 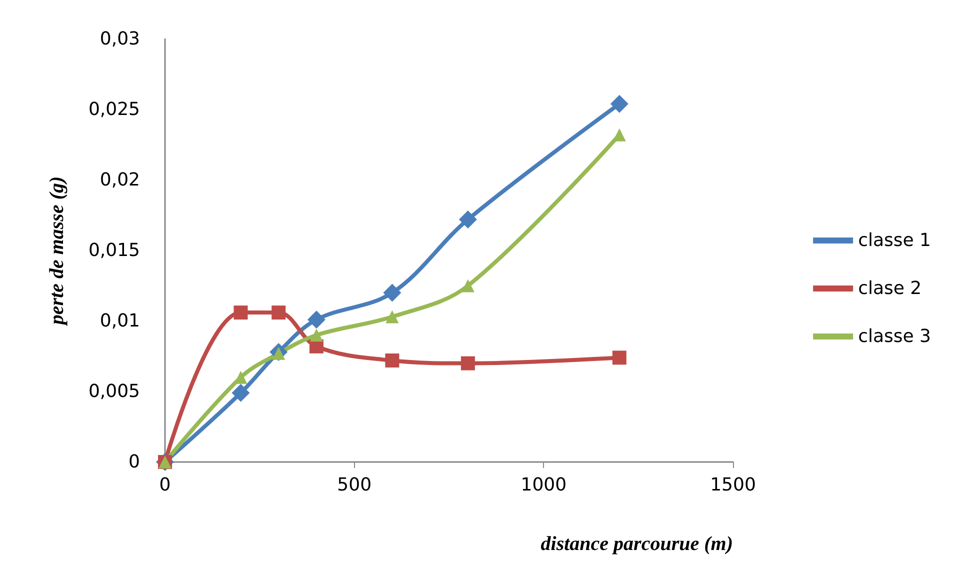 I want to click on y-tick-label: 0,015, so click(x=114, y=250).